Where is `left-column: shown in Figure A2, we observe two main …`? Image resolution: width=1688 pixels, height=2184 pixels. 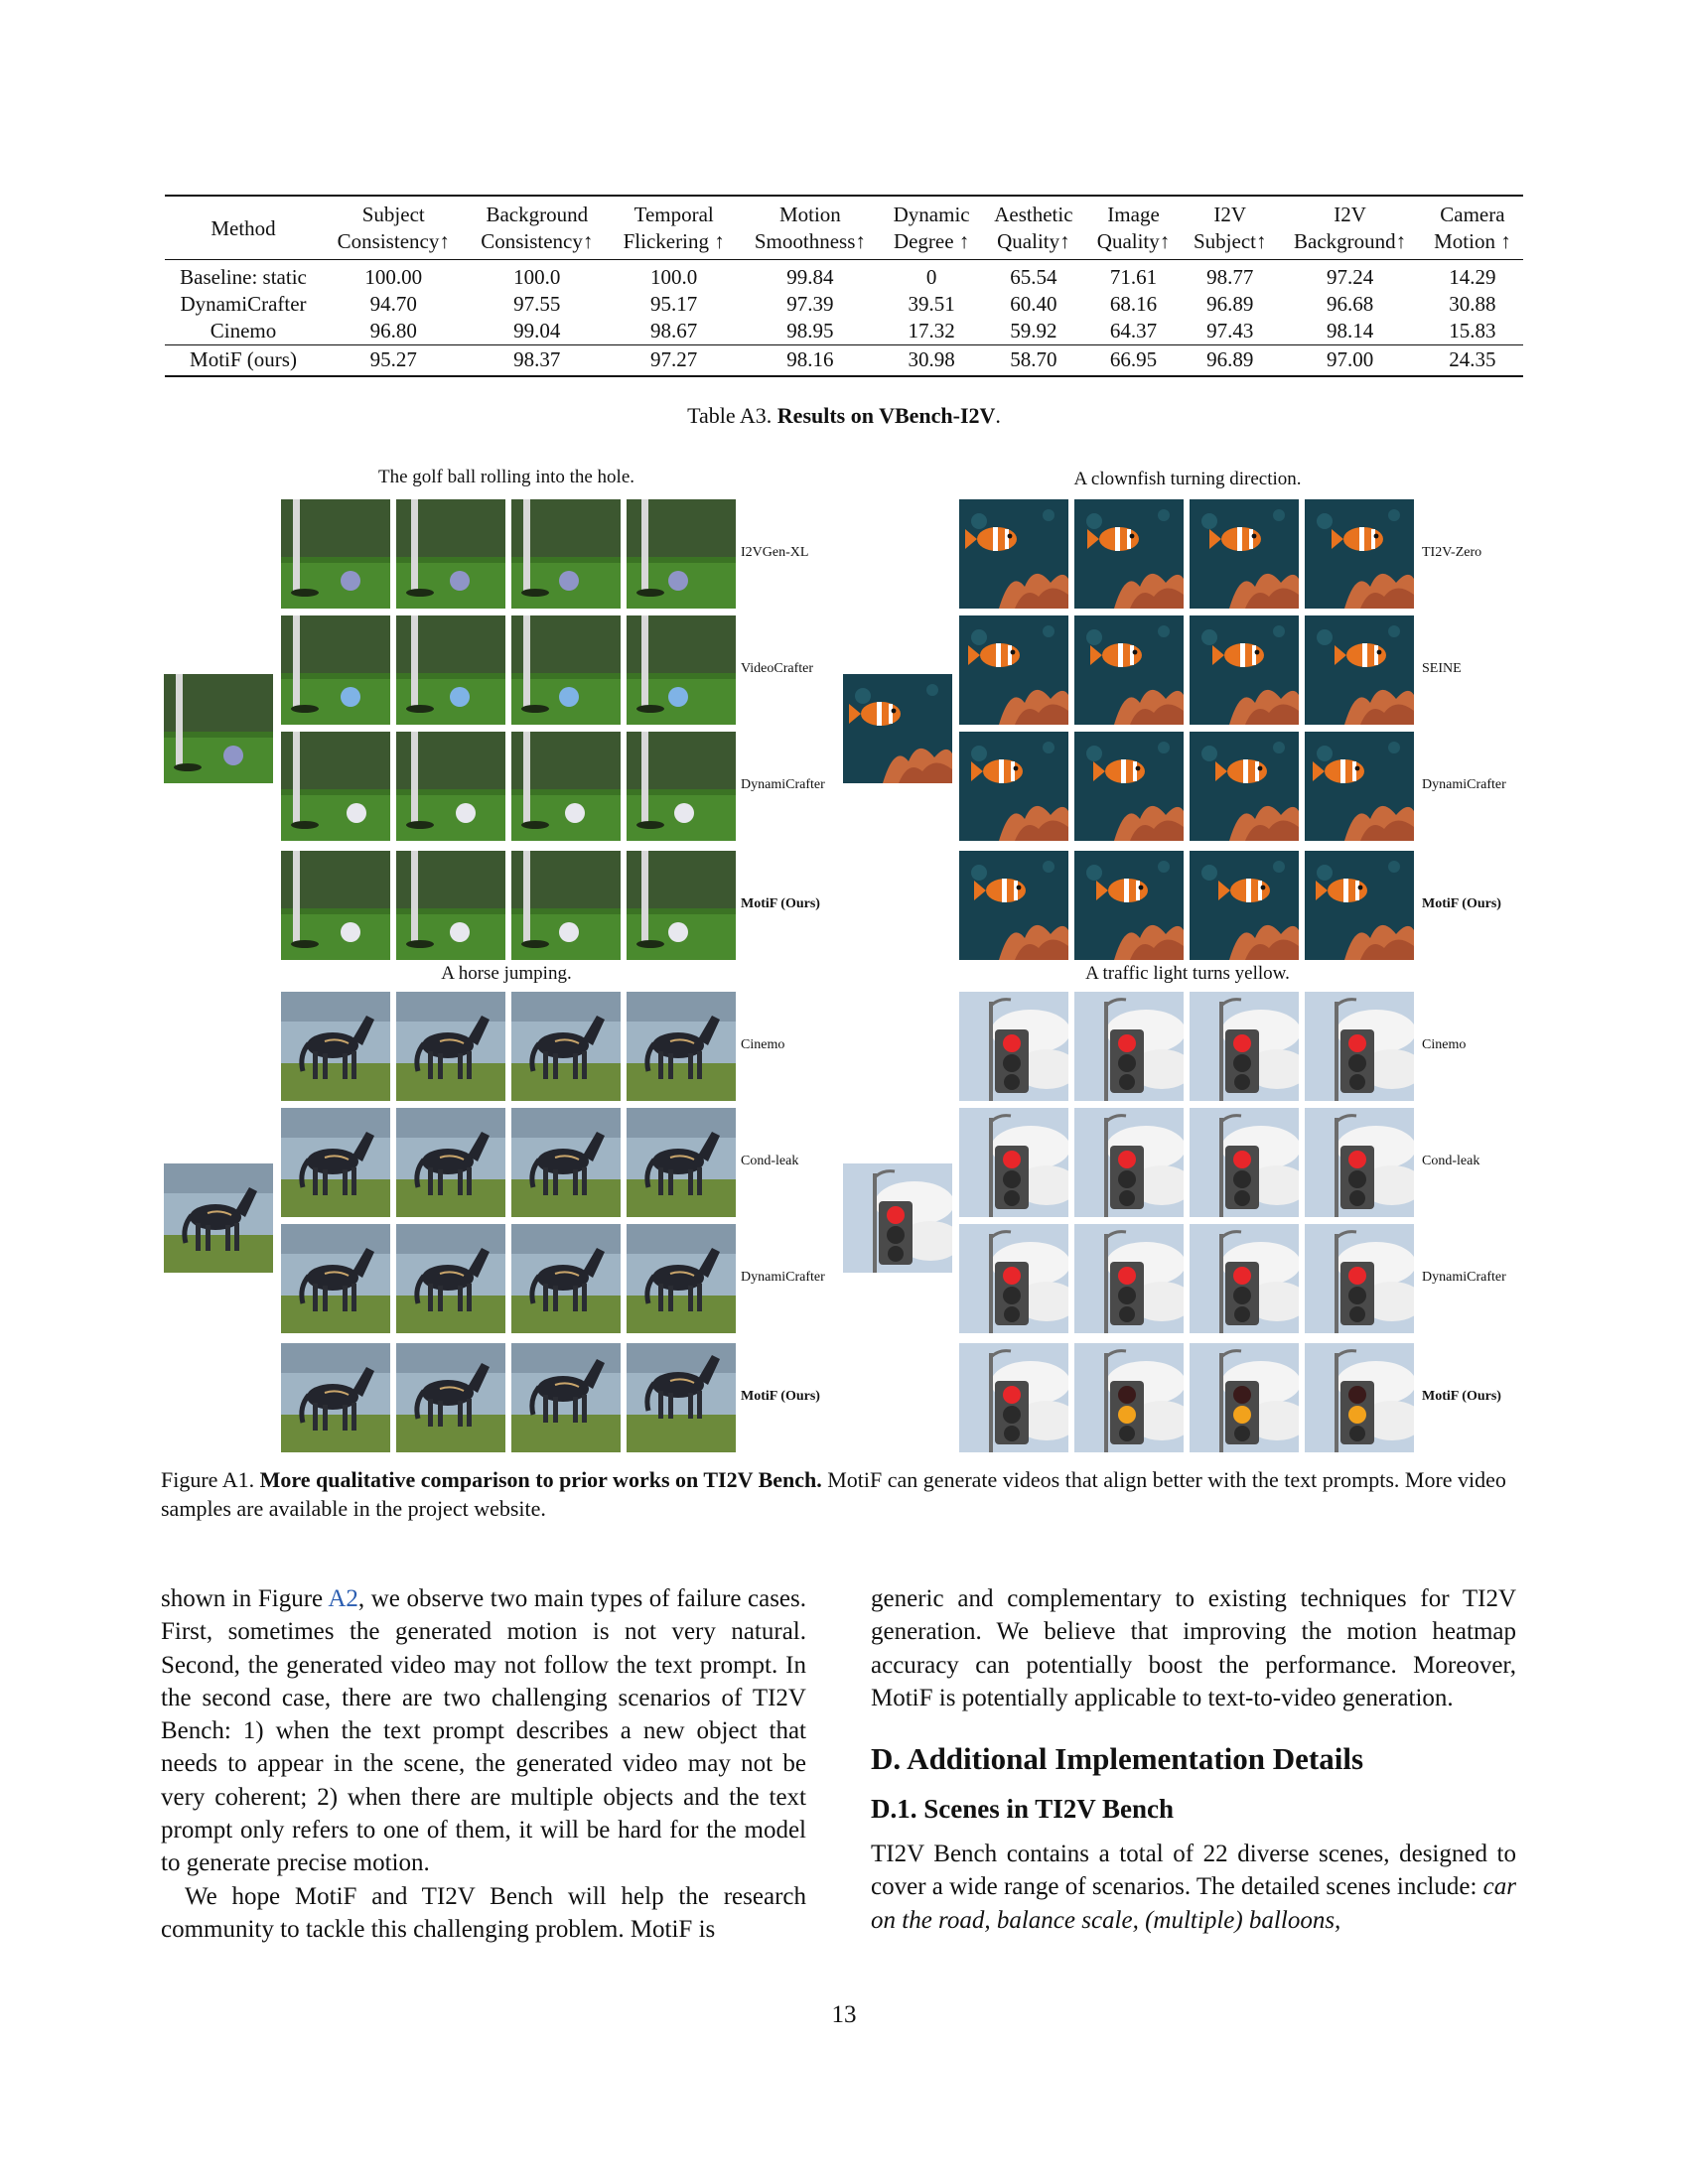
left-column: shown in Figure A2, we observe two main … is located at coordinates (483, 1764).